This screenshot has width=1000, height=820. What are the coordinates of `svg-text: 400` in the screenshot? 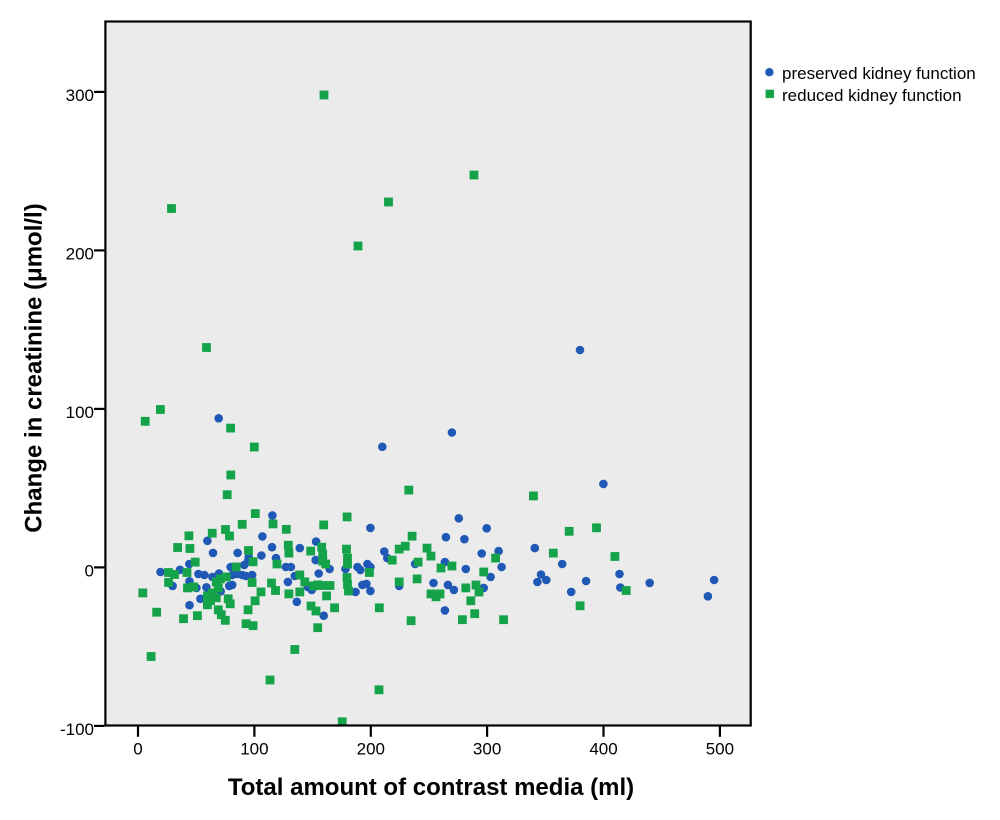 It's located at (603, 748).